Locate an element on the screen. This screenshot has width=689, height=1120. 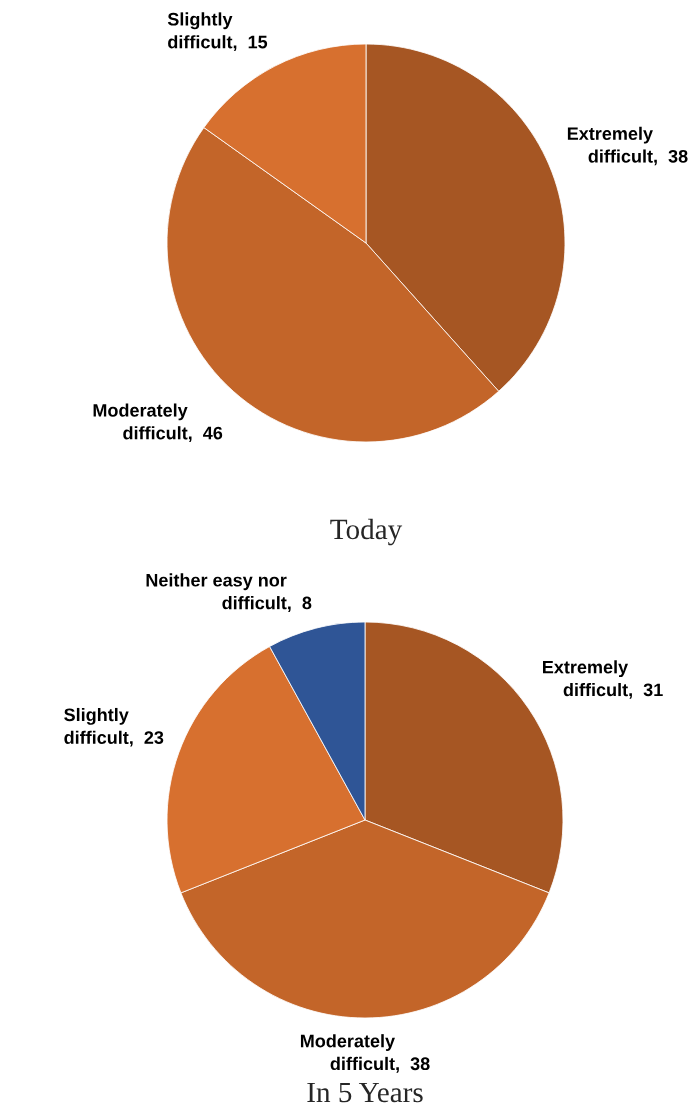
data-label: , 31 is located at coordinates (646, 691).